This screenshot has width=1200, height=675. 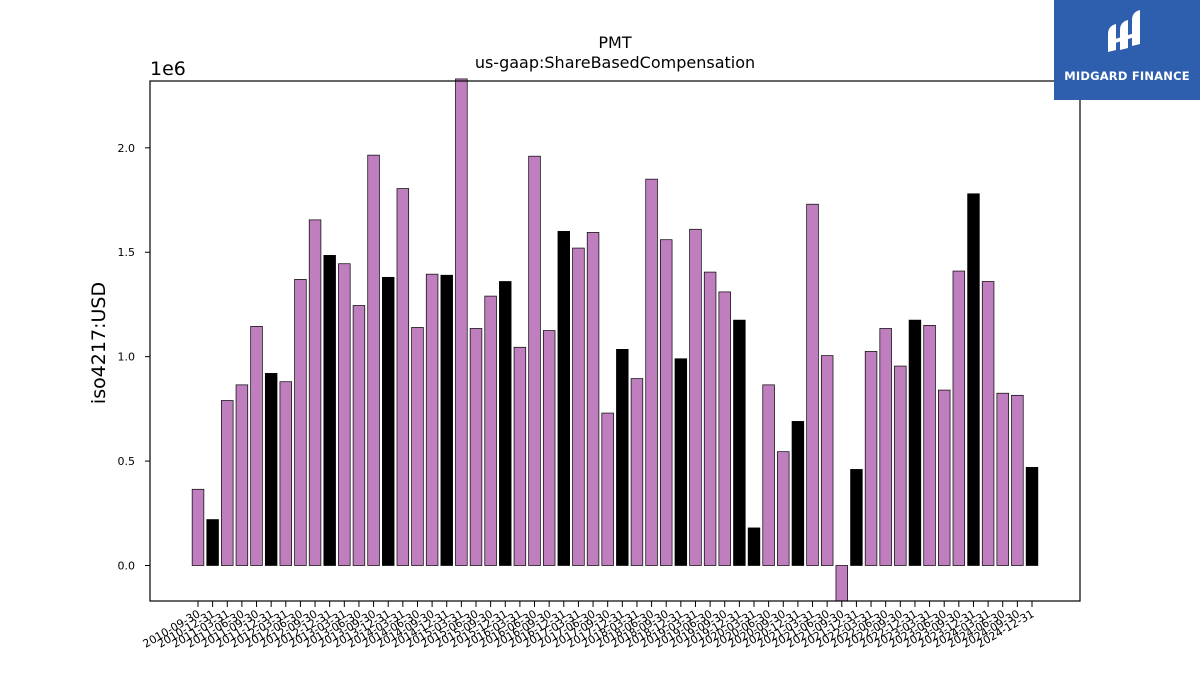 I want to click on y-tick-label: 2.0, so click(x=127, y=148).